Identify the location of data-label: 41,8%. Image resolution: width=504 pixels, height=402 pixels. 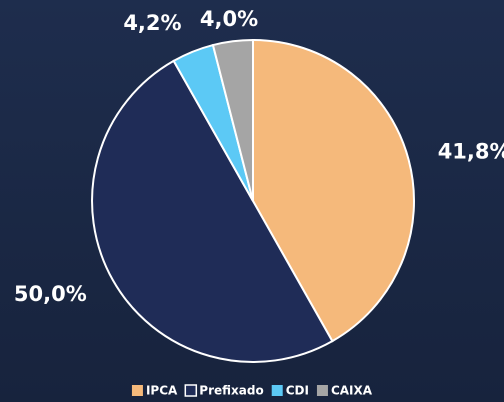
(471, 151).